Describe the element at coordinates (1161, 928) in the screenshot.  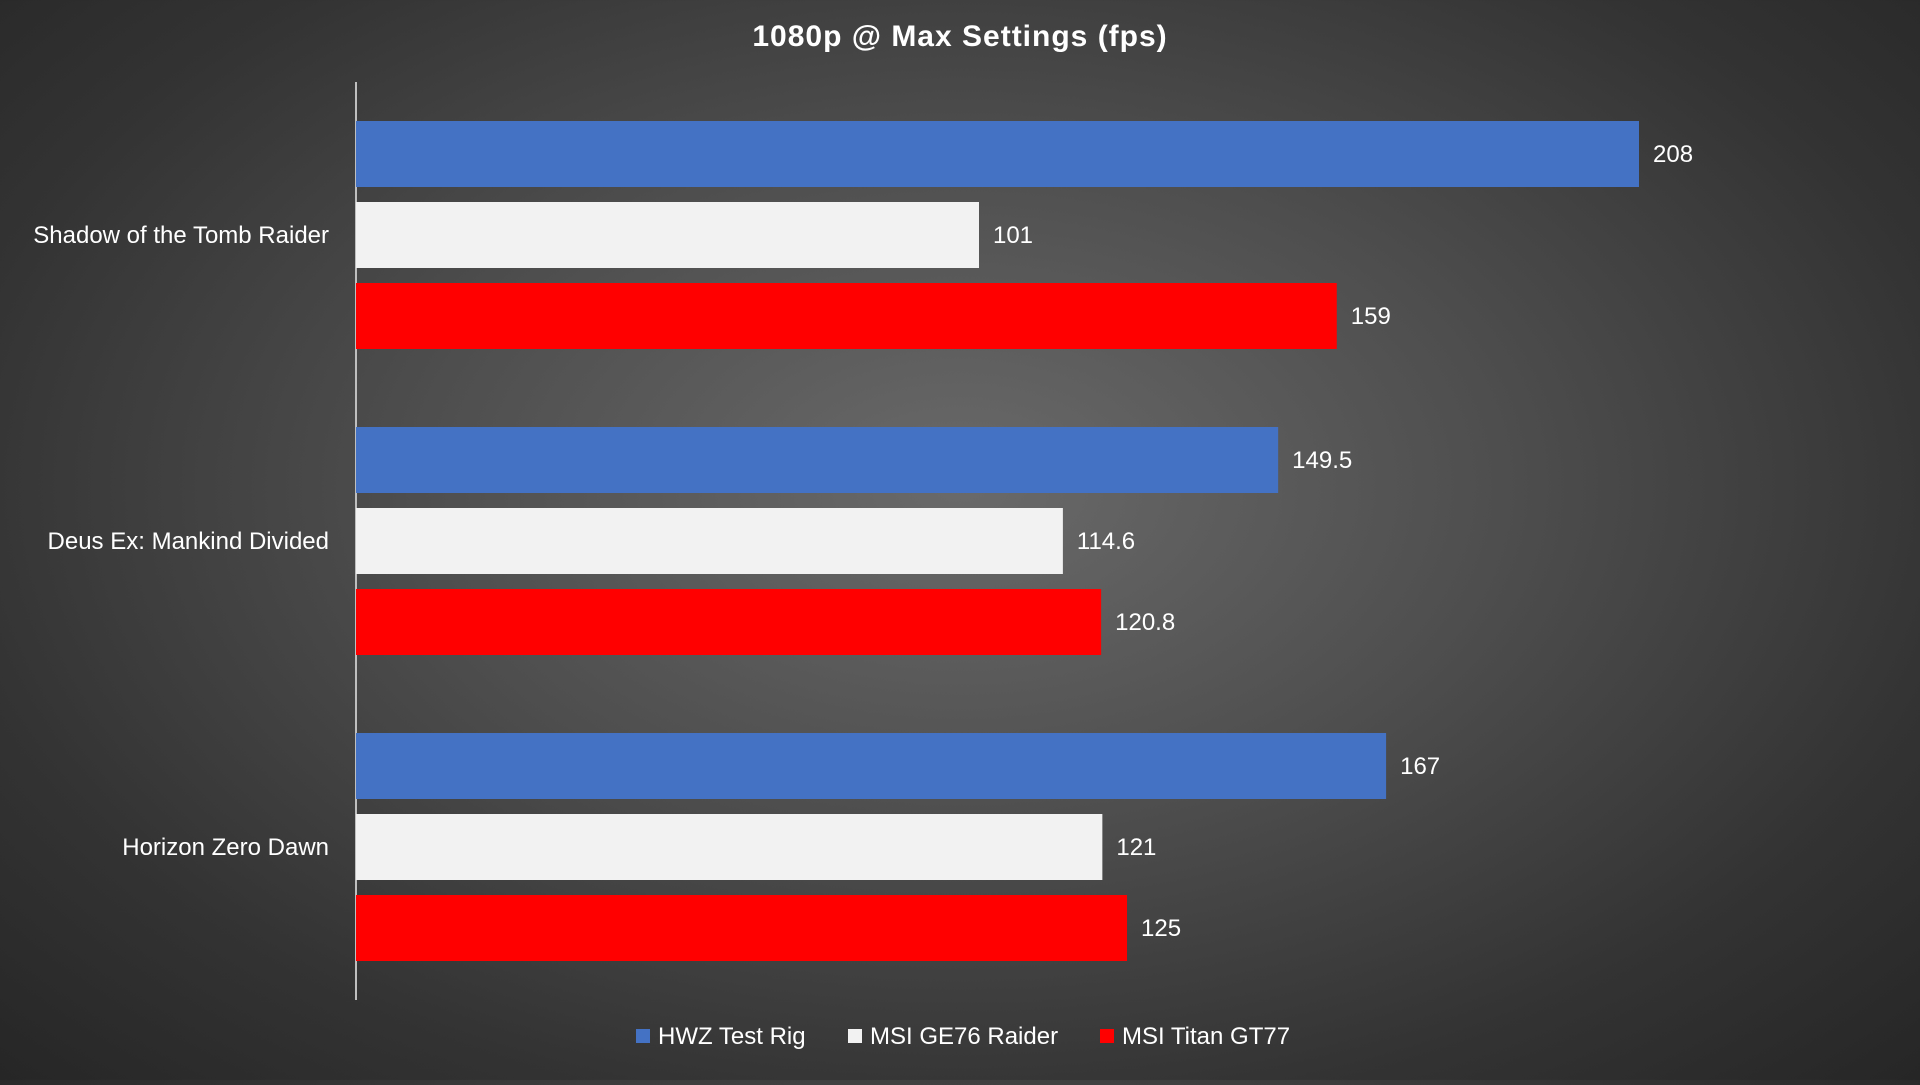
I see `data-label: 125` at that location.